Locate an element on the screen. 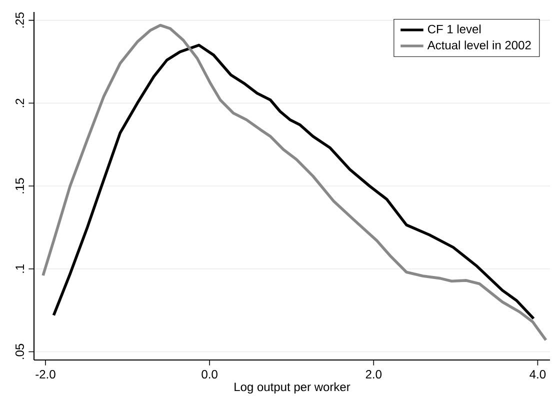 The width and height of the screenshot is (553, 400). y-tick-label: .25 is located at coordinates (19, 20).